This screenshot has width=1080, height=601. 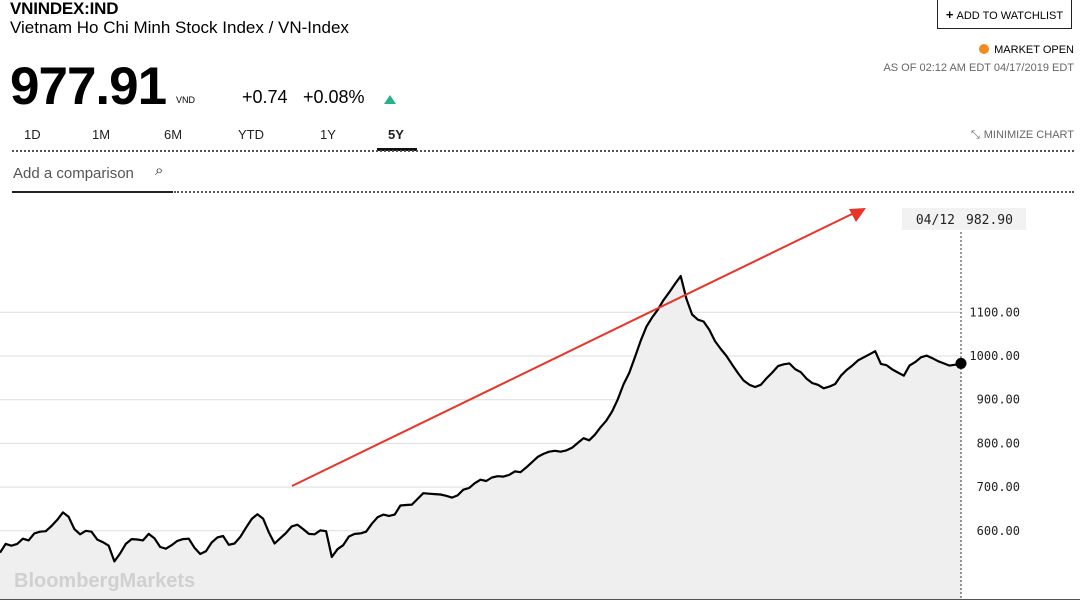 What do you see at coordinates (173, 134) in the screenshot?
I see `tab-6m: 6M` at bounding box center [173, 134].